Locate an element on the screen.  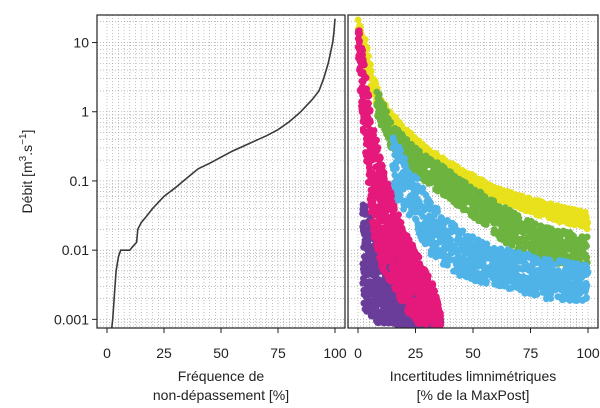
scatter-series is located at coordinates (399, 177).